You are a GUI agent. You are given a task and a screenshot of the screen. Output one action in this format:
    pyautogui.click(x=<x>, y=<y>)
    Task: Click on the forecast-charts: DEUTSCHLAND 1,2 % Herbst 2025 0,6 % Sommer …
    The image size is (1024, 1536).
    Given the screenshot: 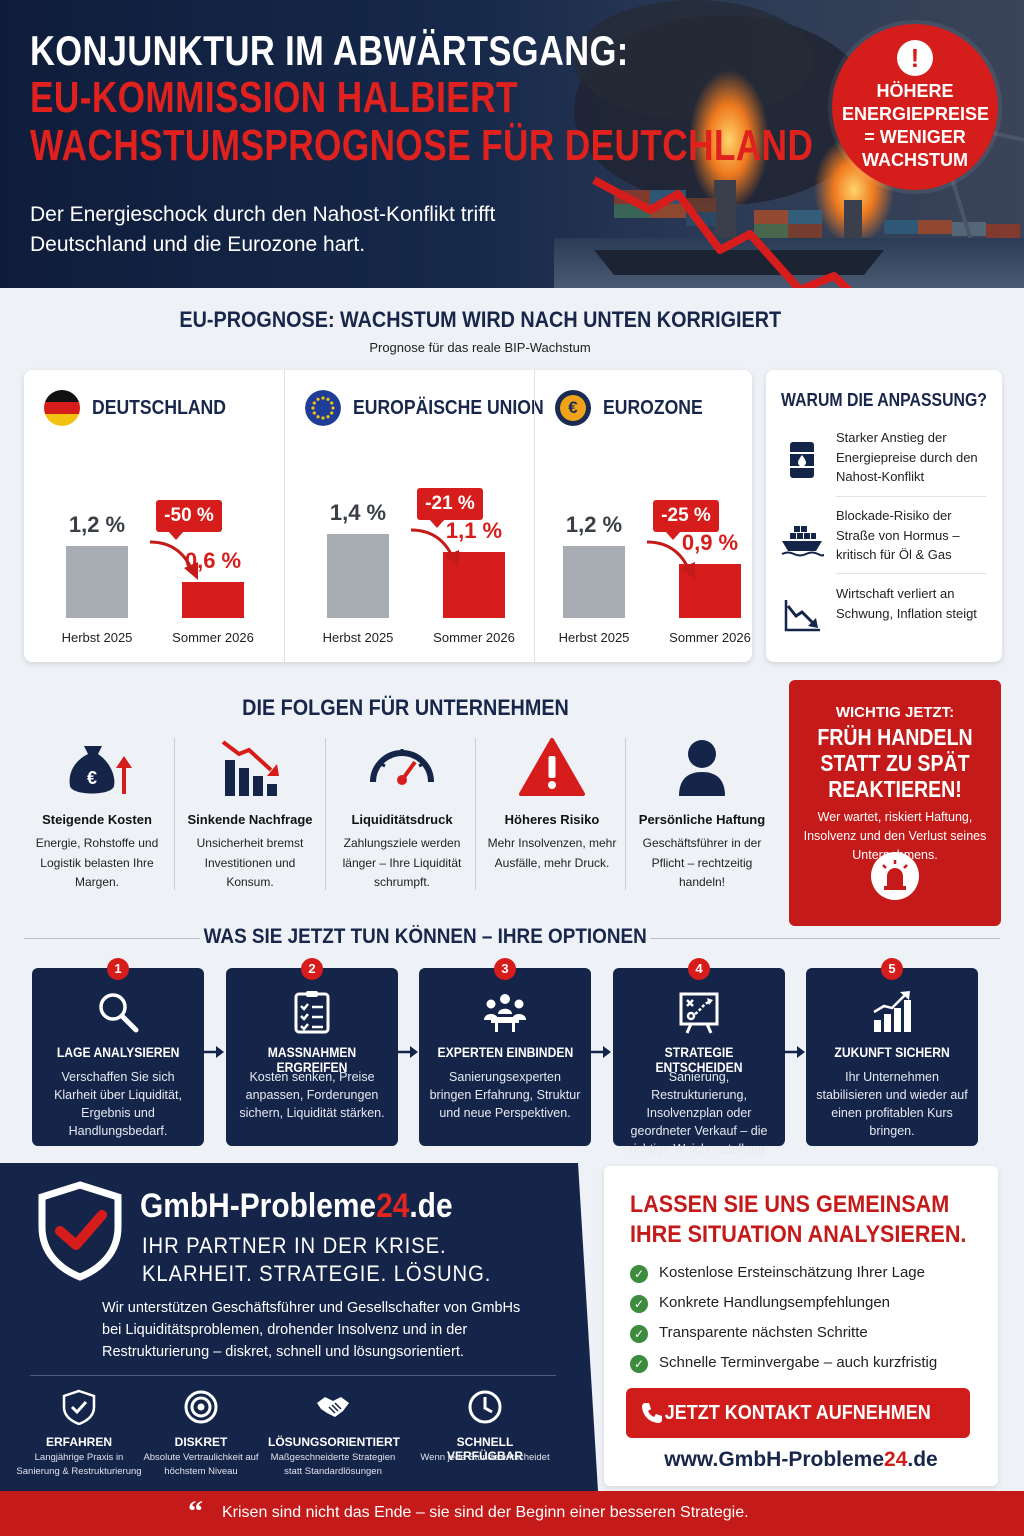 What is the action you would take?
    pyautogui.click(x=388, y=516)
    